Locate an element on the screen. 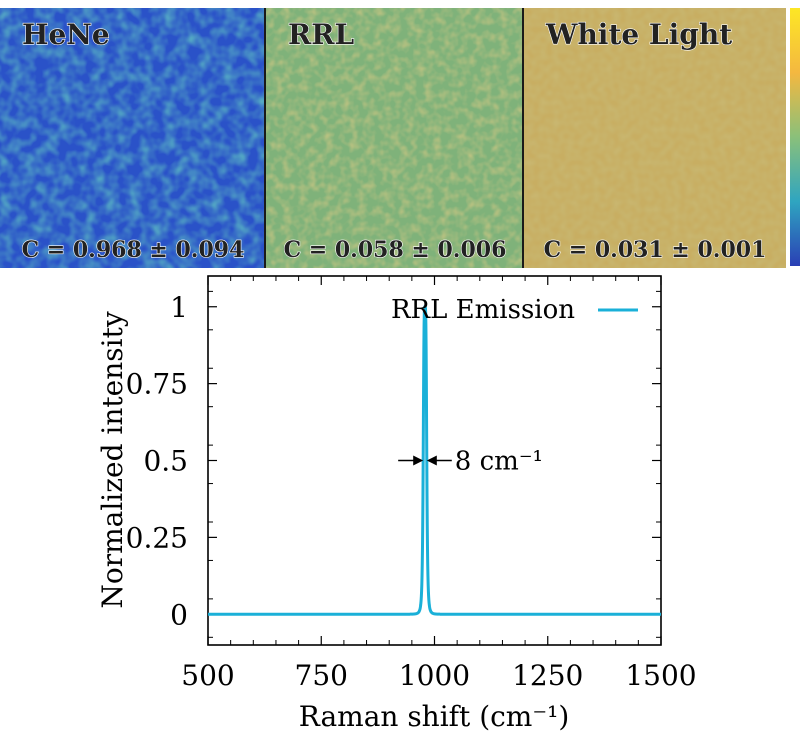 This screenshot has width=800, height=737. y-tick-label: 0.75 is located at coordinates (157, 384).